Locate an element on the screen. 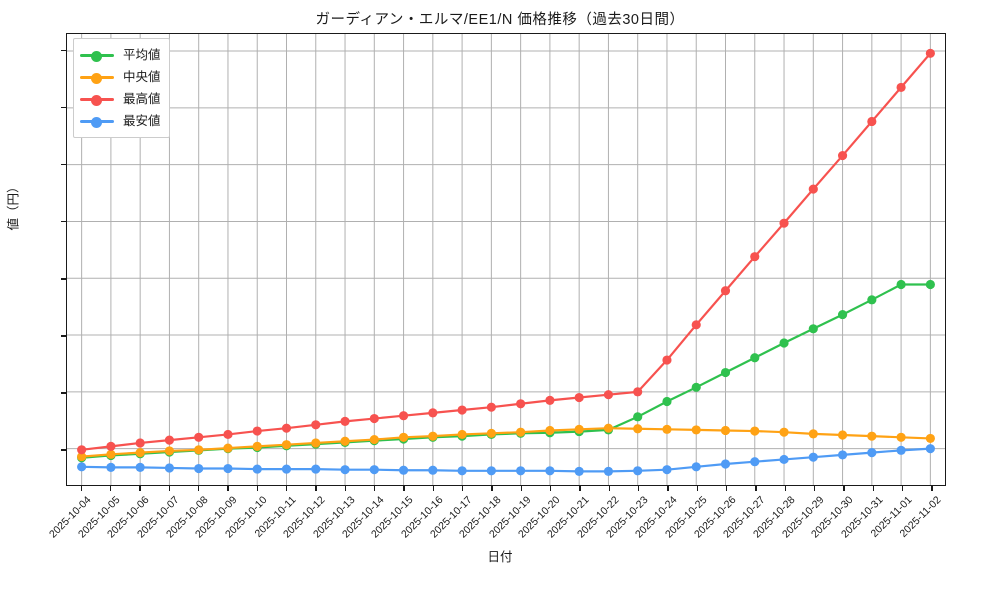 Image resolution: width=1000 pixels, height=609 pixels. legend-label: 平均値 is located at coordinates (142, 54).